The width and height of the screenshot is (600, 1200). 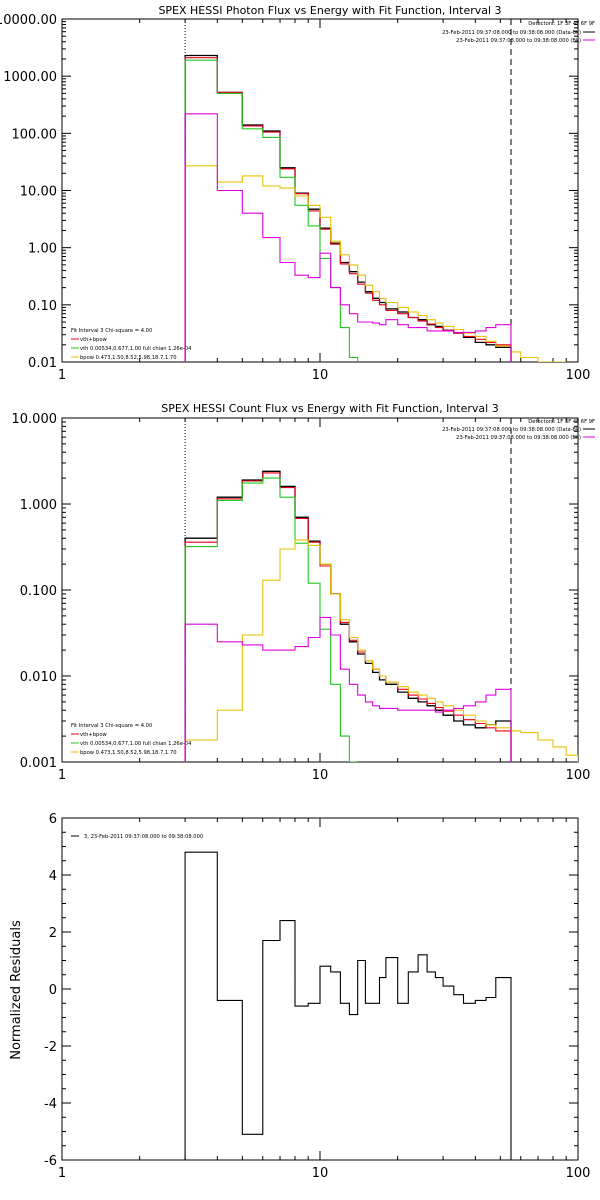 I want to click on y-tick-label: 0.01, so click(x=42, y=363).